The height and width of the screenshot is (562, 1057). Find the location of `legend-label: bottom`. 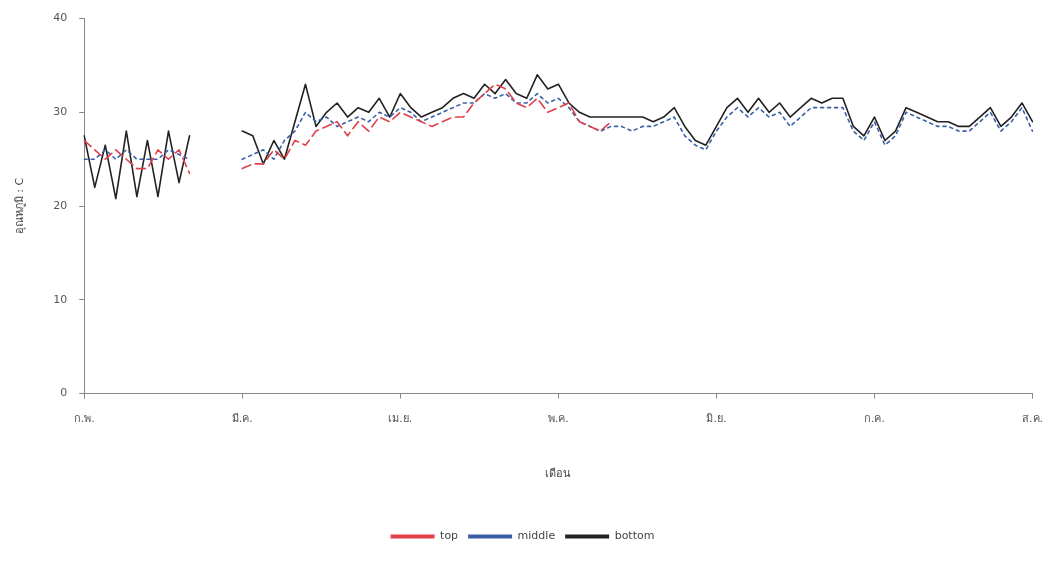

legend-label: bottom is located at coordinates (634, 536).